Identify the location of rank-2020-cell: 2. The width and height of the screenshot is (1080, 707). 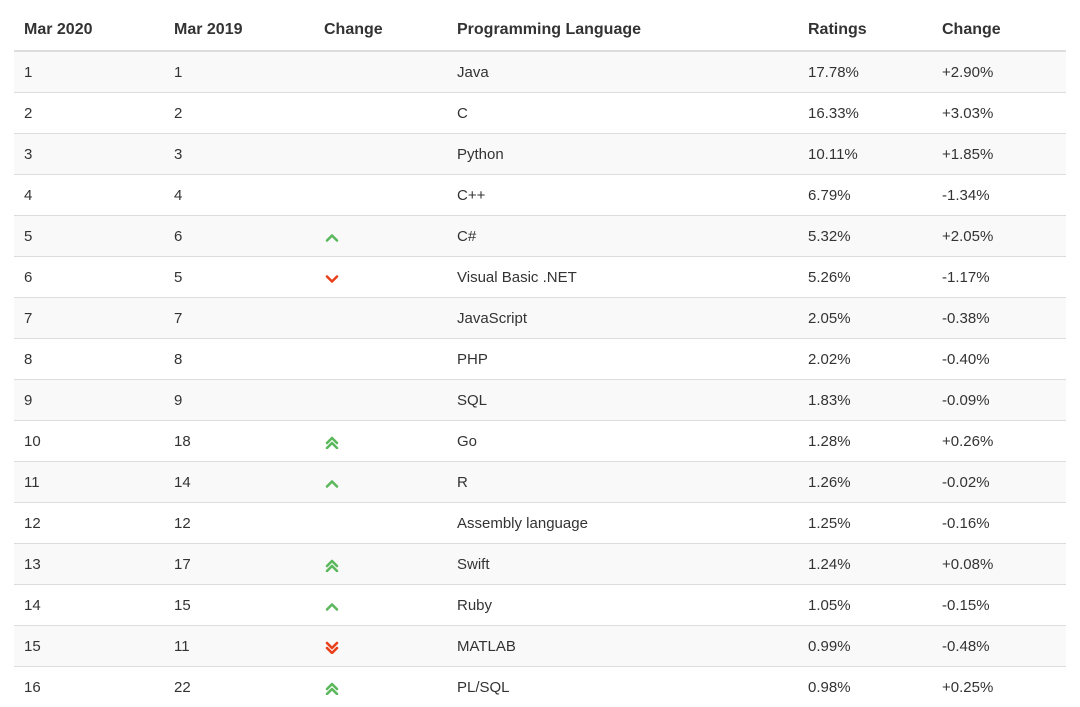
(89, 113).